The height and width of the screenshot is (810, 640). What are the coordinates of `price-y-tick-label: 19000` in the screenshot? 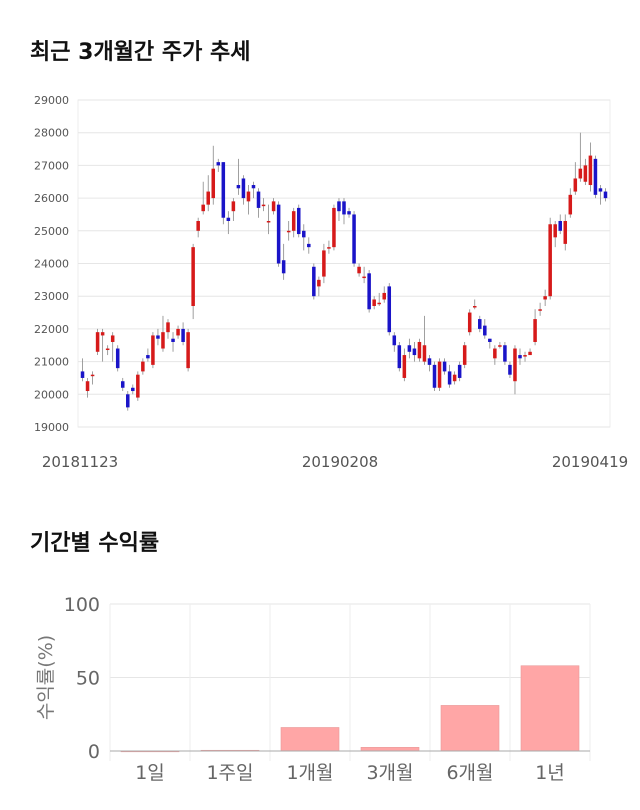 It's located at (51, 427).